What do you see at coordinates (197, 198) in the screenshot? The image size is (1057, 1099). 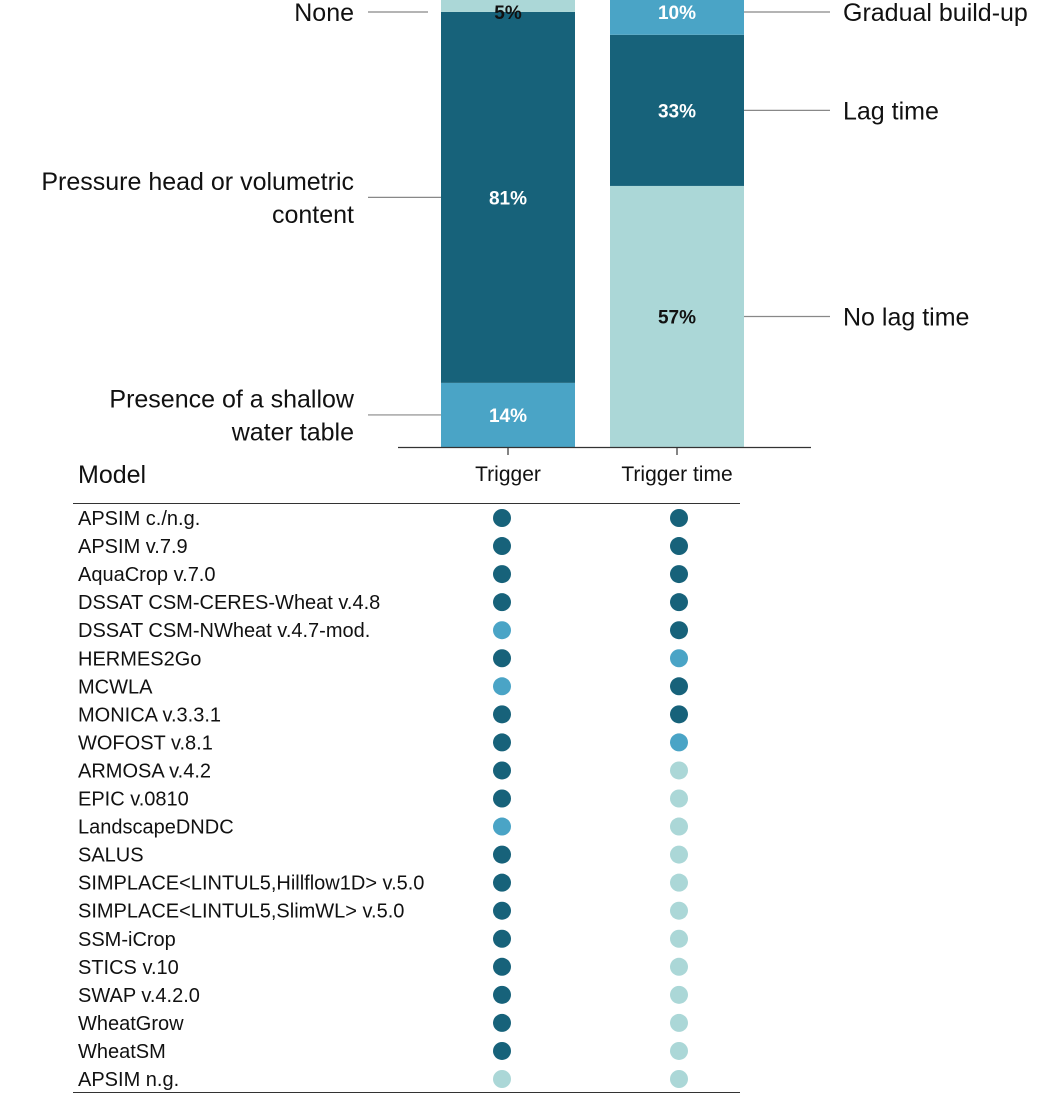 I see `category-label-pressure-head-or-volumetric-content: Pressure head or volumetric content` at bounding box center [197, 198].